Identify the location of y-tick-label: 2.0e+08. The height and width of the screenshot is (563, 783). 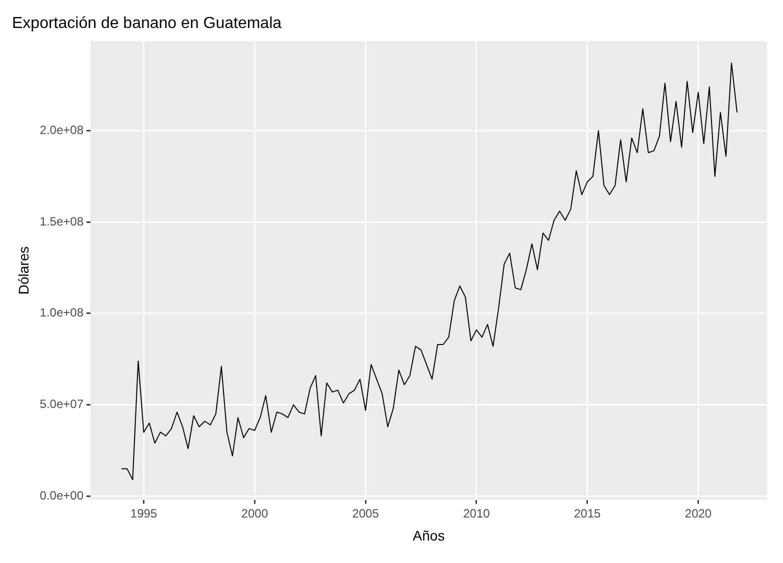
(62, 130).